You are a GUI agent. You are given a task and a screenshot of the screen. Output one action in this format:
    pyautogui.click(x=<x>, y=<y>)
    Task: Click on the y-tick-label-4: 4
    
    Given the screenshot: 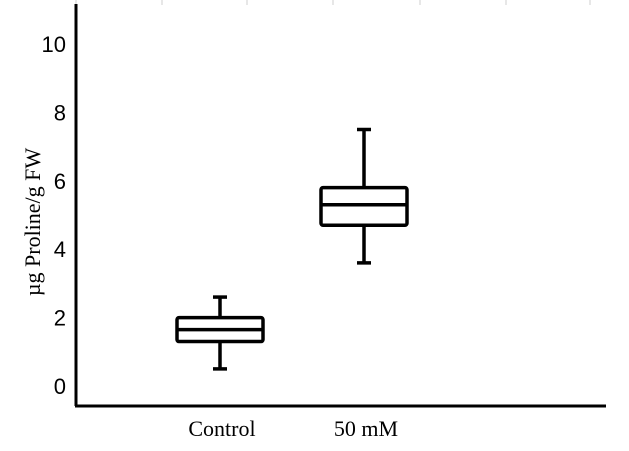 What is the action you would take?
    pyautogui.click(x=60, y=249)
    